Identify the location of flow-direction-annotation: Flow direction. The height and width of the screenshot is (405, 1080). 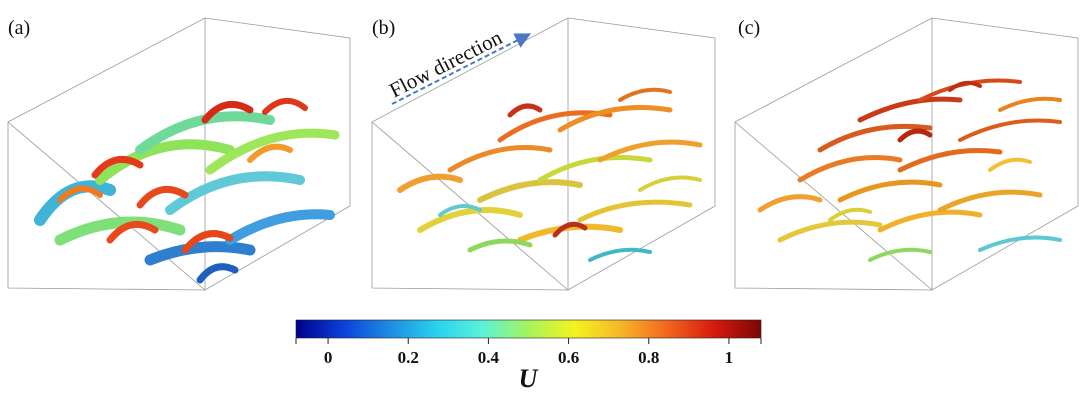
(458, 65).